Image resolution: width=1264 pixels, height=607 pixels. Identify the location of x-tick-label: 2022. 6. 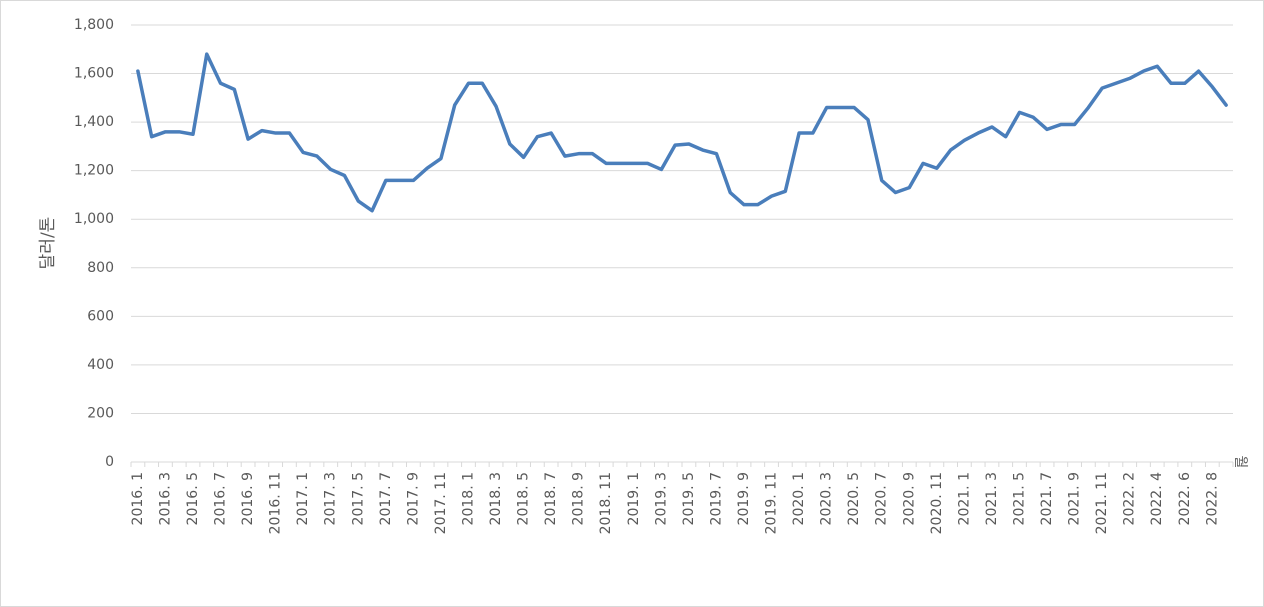
(1185, 499).